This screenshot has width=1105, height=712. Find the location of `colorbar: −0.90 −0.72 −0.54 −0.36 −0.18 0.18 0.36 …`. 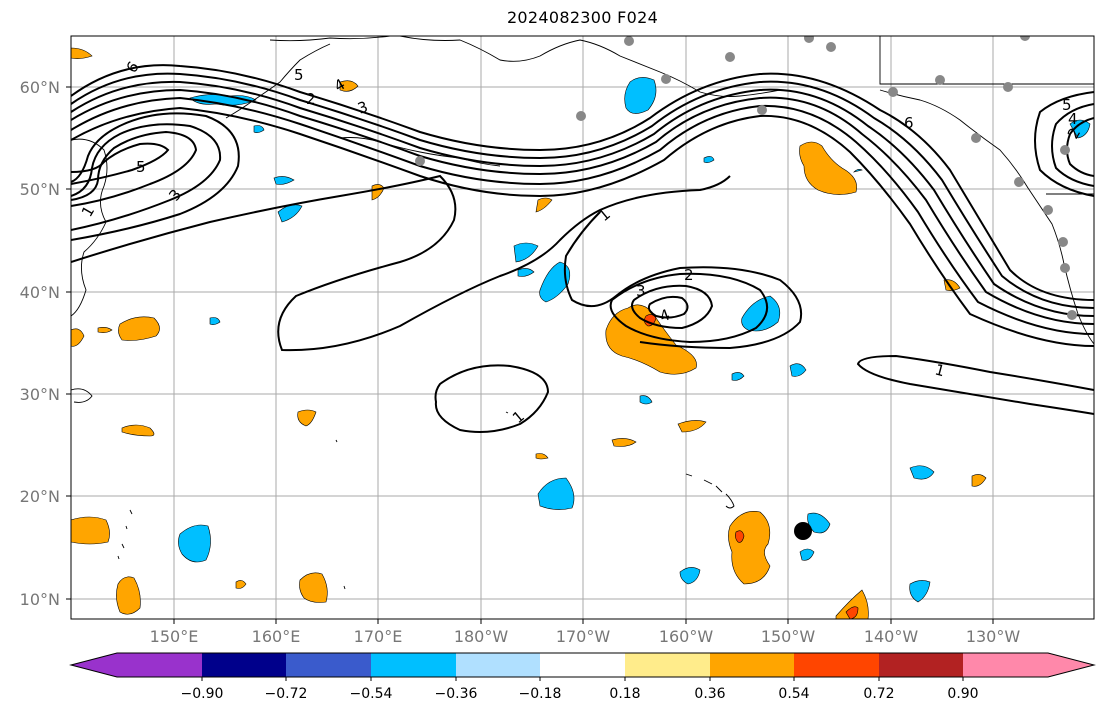

colorbar: −0.90 −0.72 −0.54 −0.36 −0.18 0.18 0.36 … is located at coordinates (582, 677).